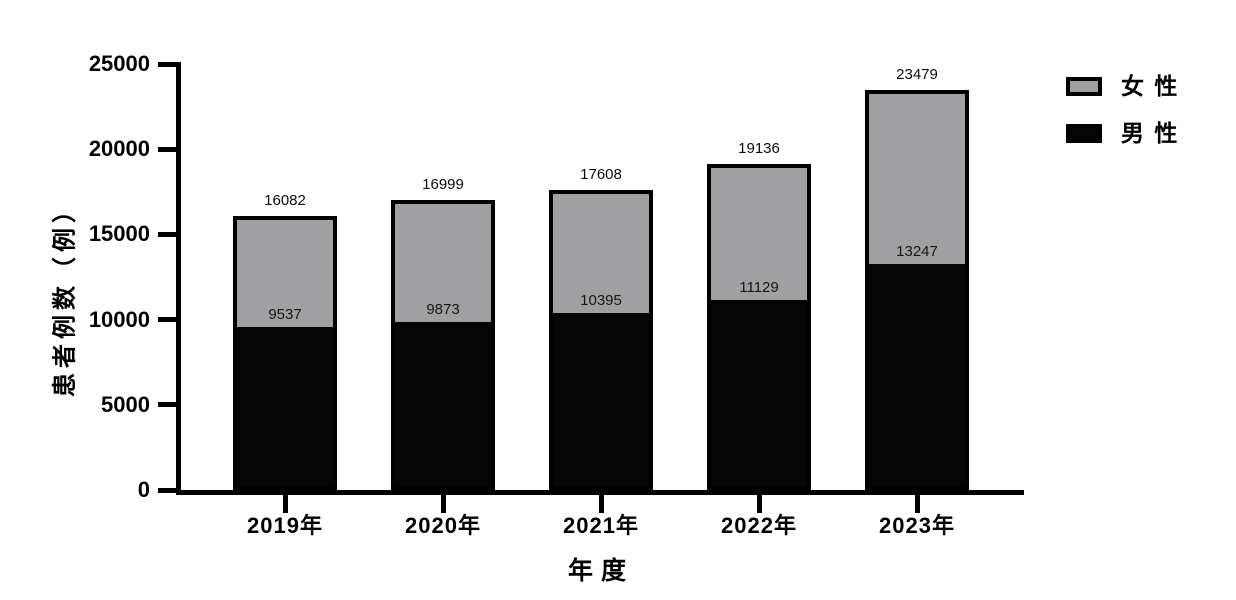  Describe the element at coordinates (759, 525) in the screenshot. I see `x-tick-label: 2022年` at that location.